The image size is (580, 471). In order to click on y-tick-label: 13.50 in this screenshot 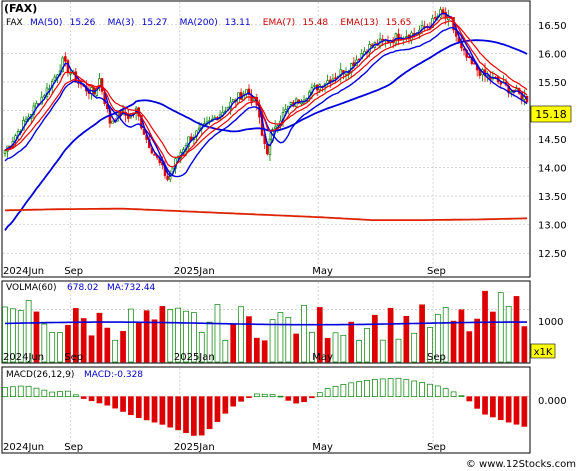, I will do `click(552, 197)`.